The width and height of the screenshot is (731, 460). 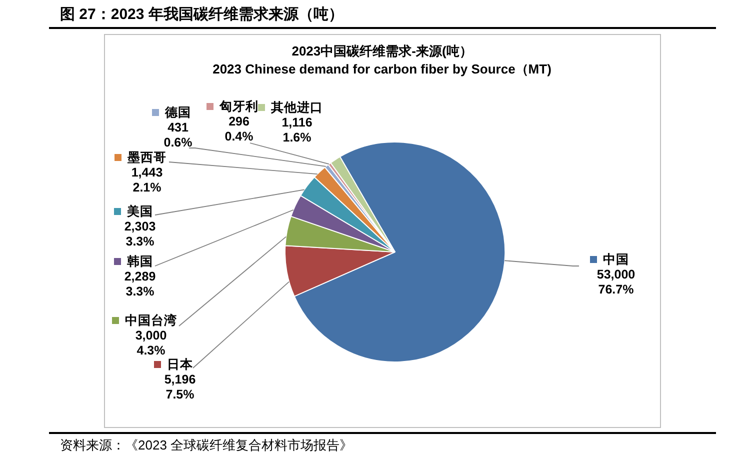 I want to click on legend-label: 中国, so click(x=616, y=259).